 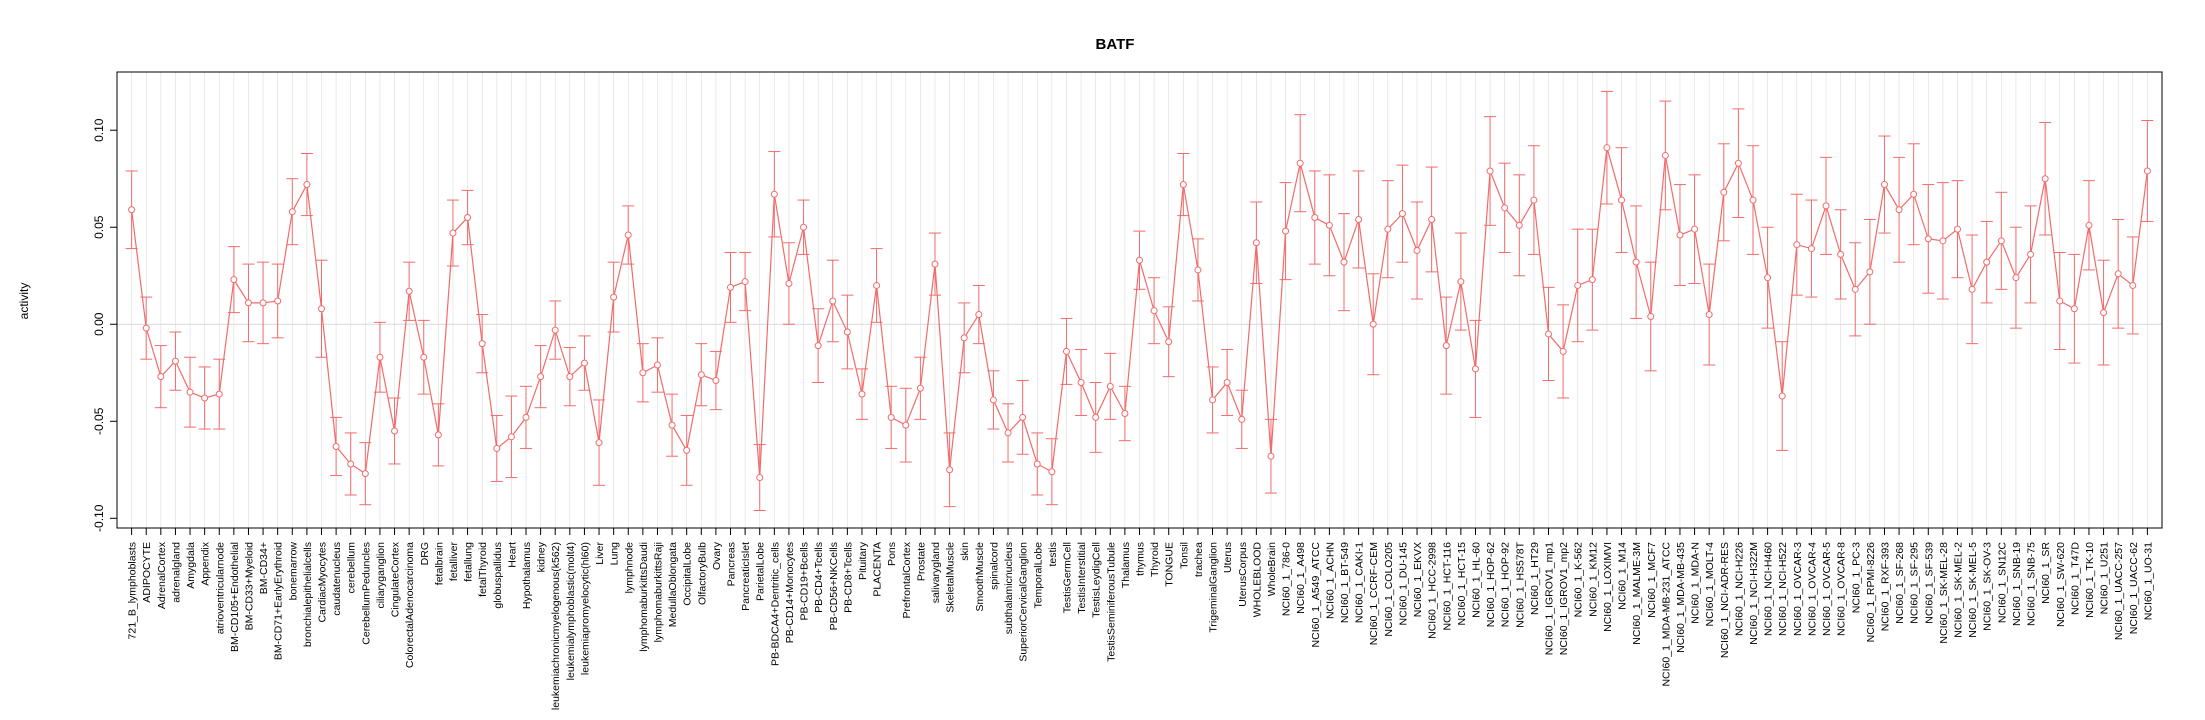 I want to click on x-tick-label: NCI60_1_SW-620, so click(x=2061, y=584).